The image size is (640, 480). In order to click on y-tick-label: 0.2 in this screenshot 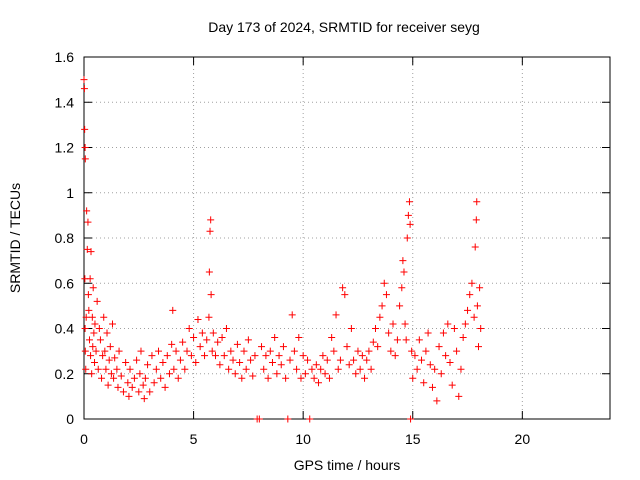, I will do `click(65, 374)`.